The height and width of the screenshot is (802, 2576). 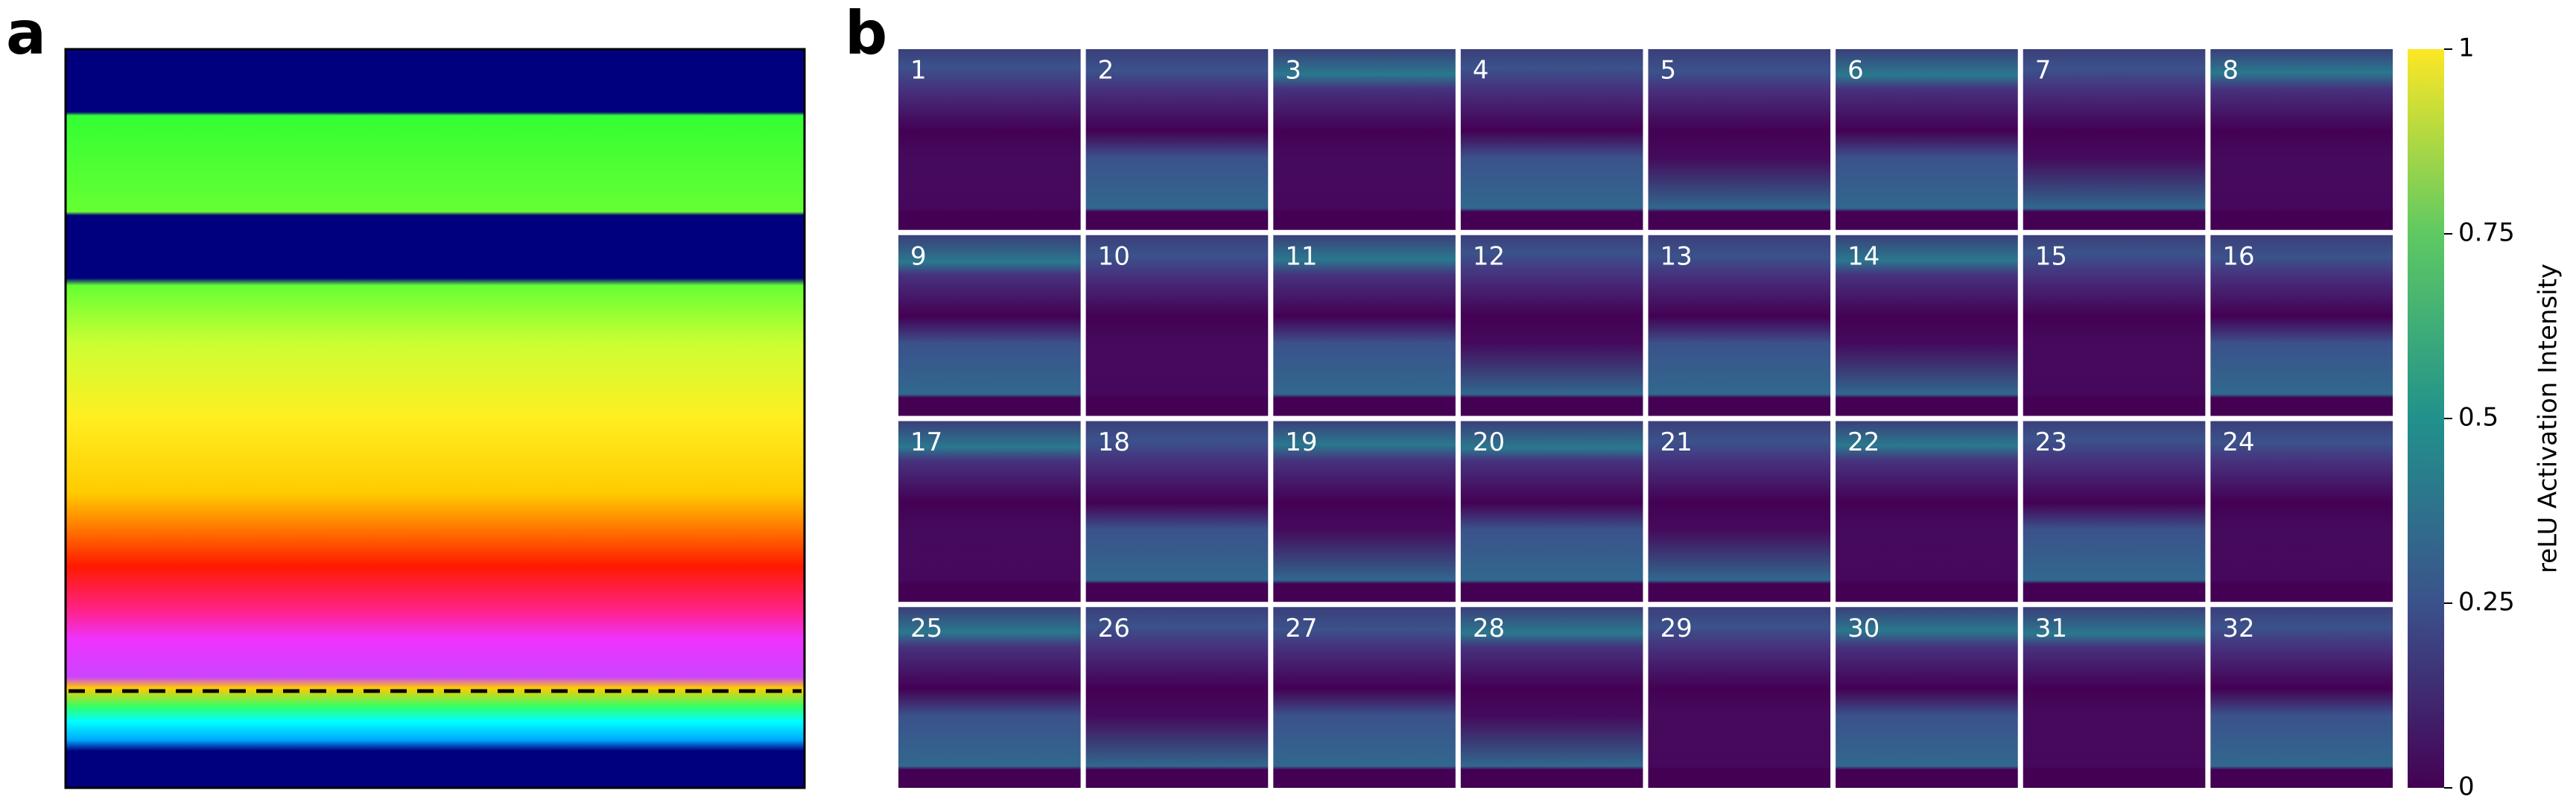 I want to click on tile-label: 13, so click(x=1677, y=256).